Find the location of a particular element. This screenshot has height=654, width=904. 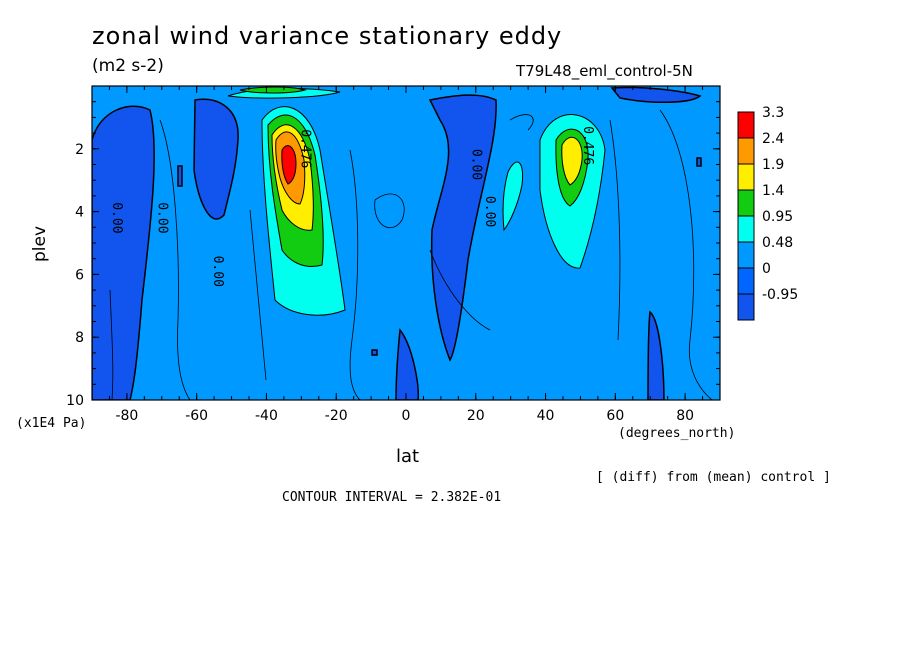

x-tick-label: 80 is located at coordinates (685, 416).